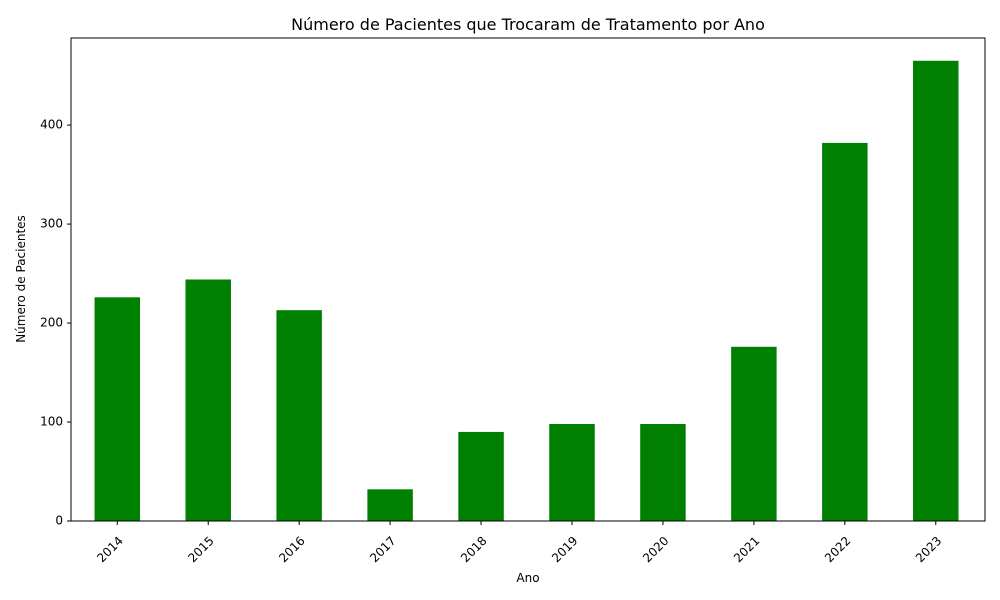 The width and height of the screenshot is (1000, 600). Describe the element at coordinates (299, 415) in the screenshot. I see `bar-2016` at that location.